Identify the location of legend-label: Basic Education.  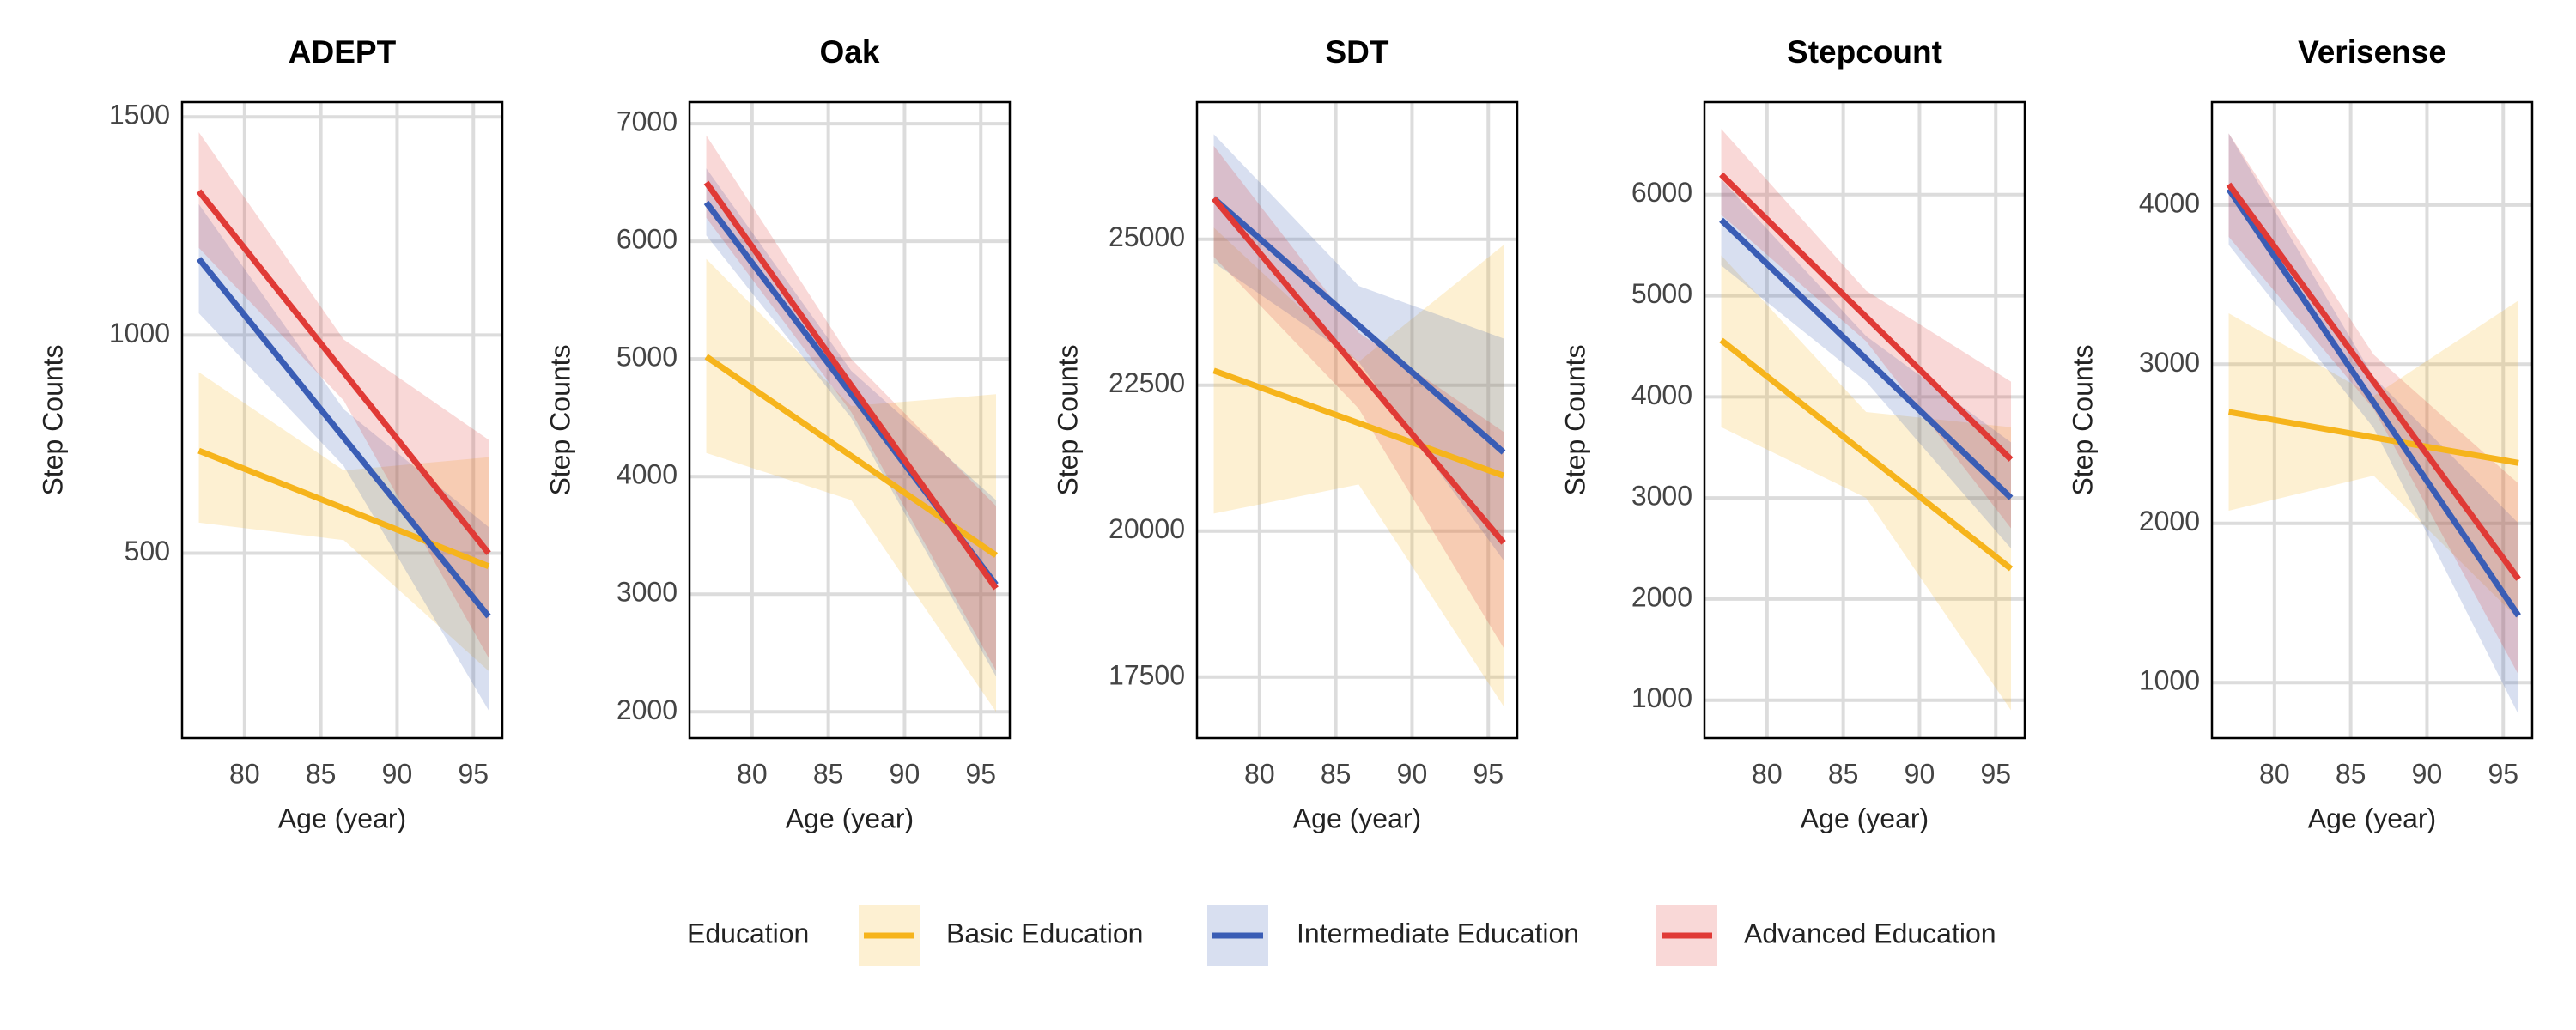
(1045, 933).